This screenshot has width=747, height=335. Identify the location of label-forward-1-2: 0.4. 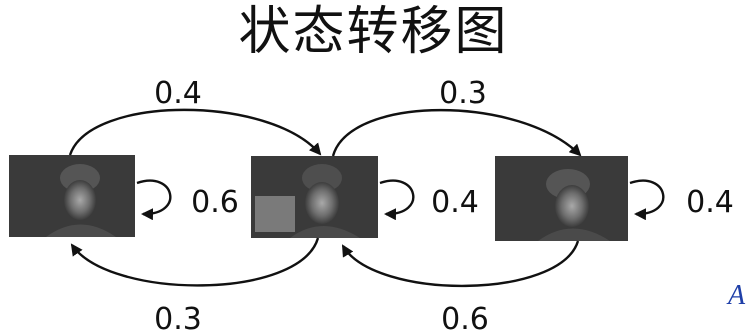
(178, 93).